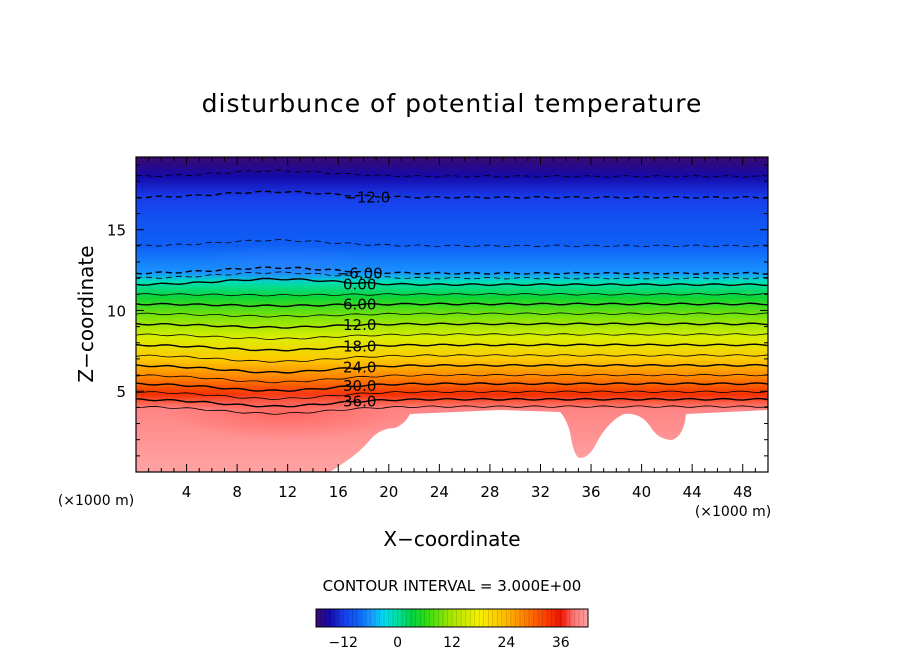 The width and height of the screenshot is (904, 654). Describe the element at coordinates (452, 586) in the screenshot. I see `contour-interval: CONTOUR INTERVAL = 3.000E+00` at that location.